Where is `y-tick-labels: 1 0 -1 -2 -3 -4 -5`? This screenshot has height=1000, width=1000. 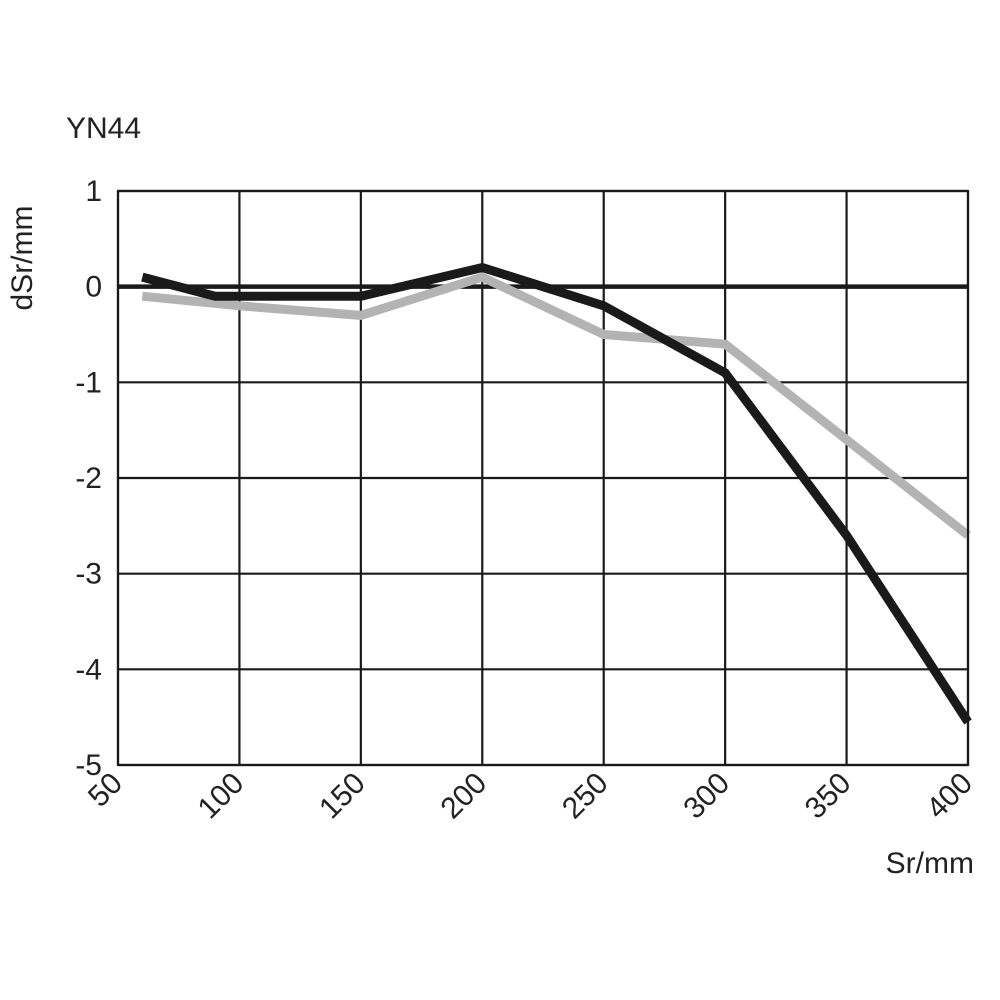
y-tick-labels: 1 0 -1 -2 -3 -4 -5 is located at coordinates (88, 478).